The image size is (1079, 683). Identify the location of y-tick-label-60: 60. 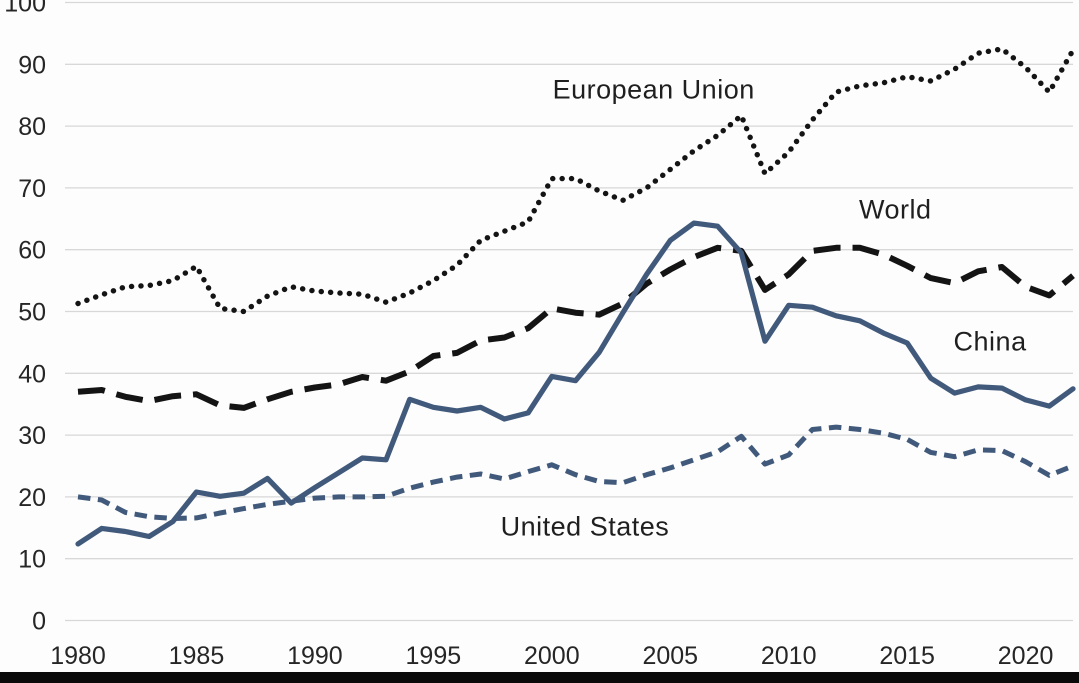
(32, 251).